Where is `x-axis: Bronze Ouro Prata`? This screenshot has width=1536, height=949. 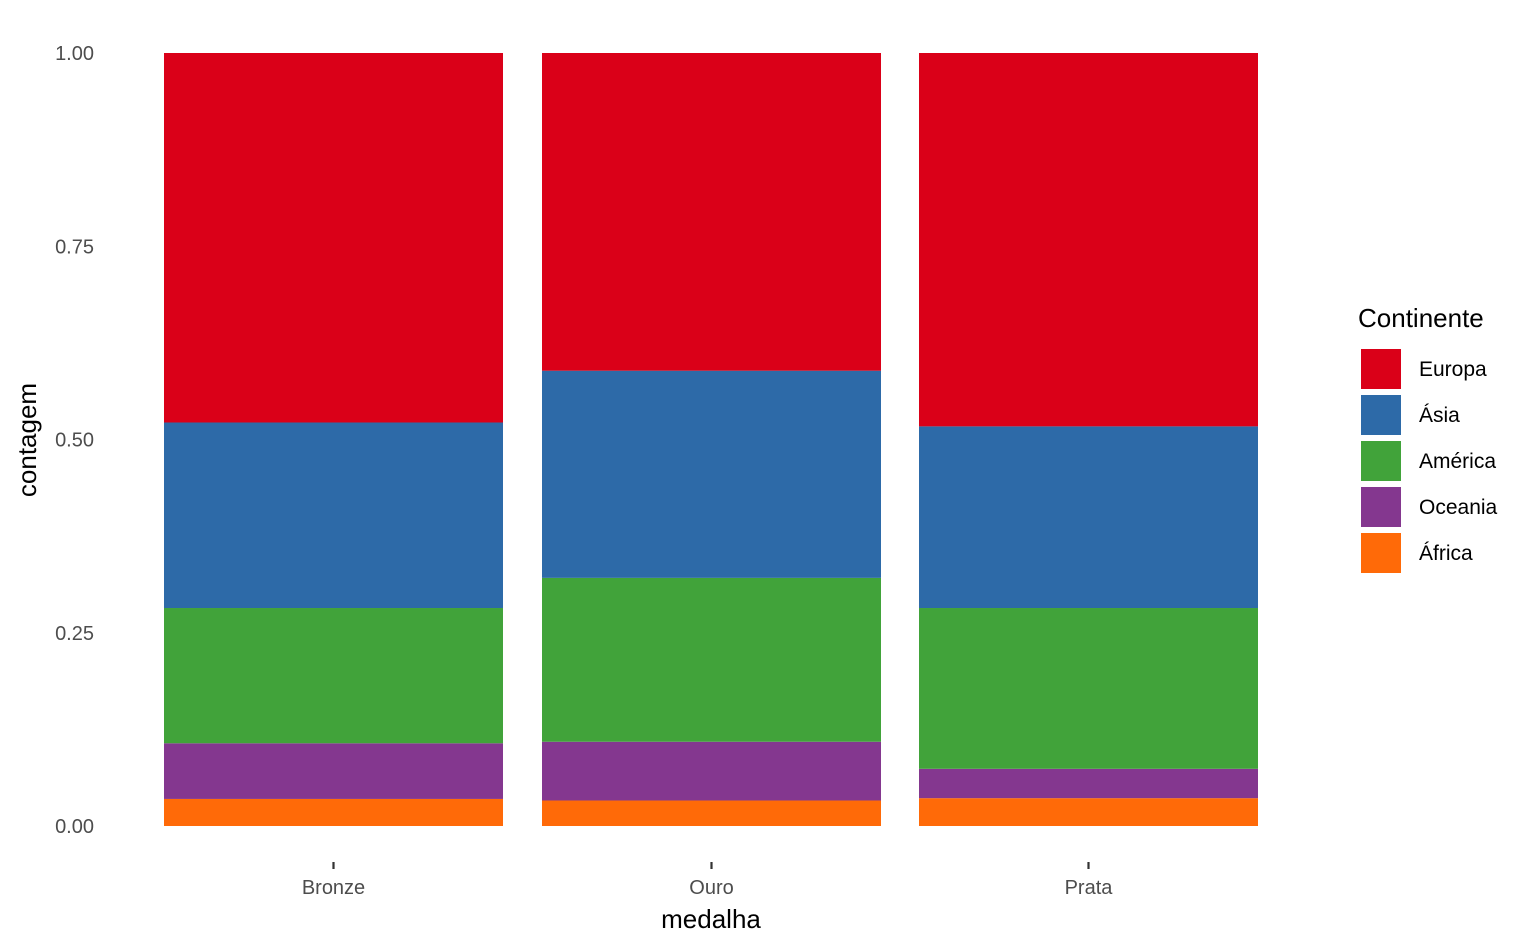 x-axis: Bronze Ouro Prata is located at coordinates (707, 880).